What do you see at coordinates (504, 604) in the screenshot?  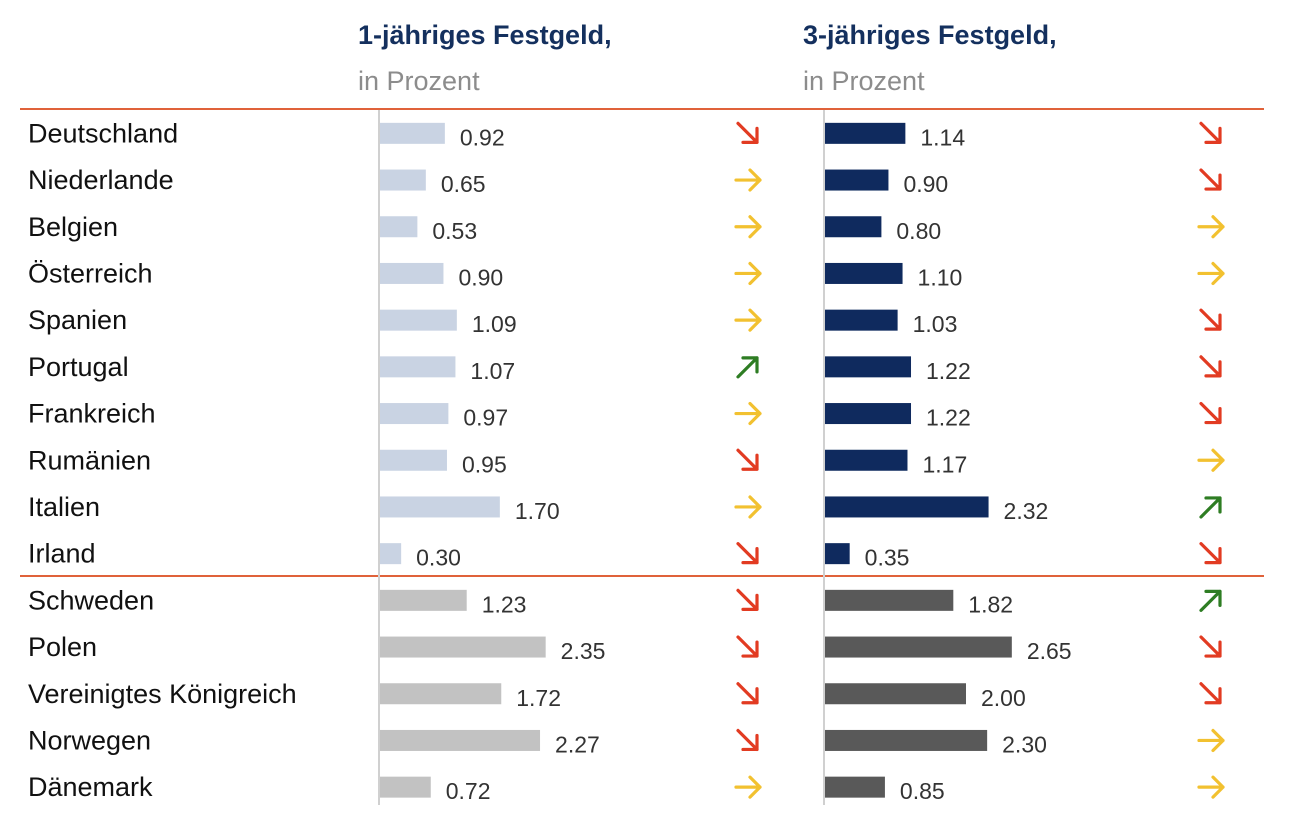 I see `value-label-1y: 1.23` at bounding box center [504, 604].